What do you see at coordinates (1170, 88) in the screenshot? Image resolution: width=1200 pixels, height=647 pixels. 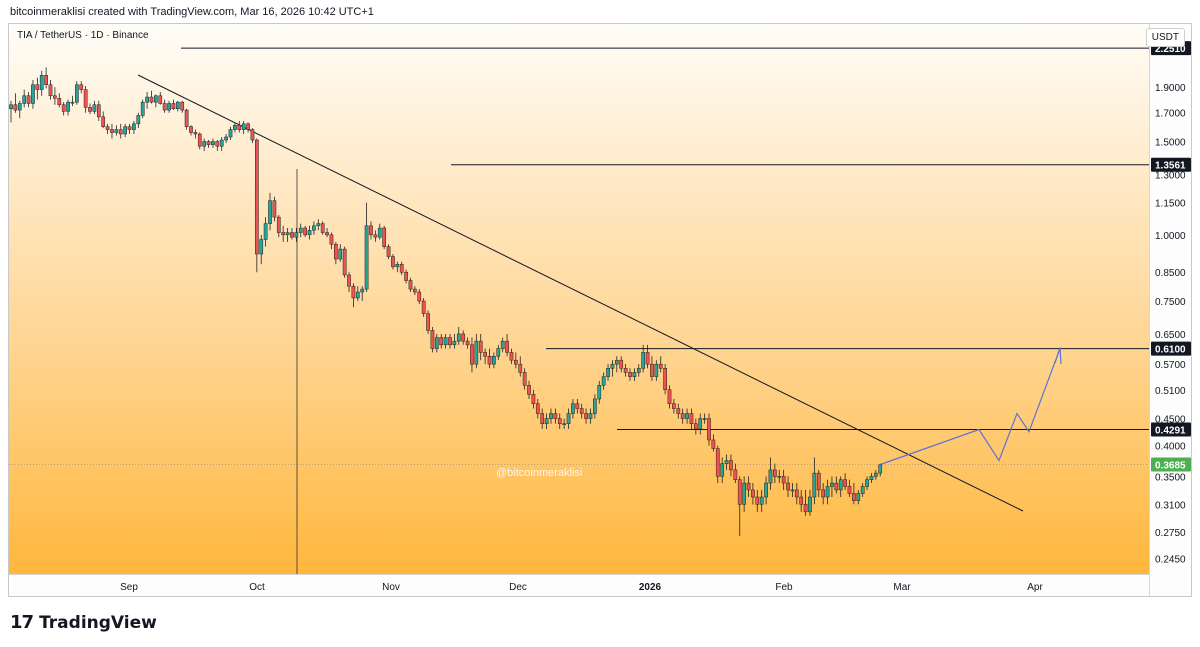 I see `y-tick-label: 1.9000` at bounding box center [1170, 88].